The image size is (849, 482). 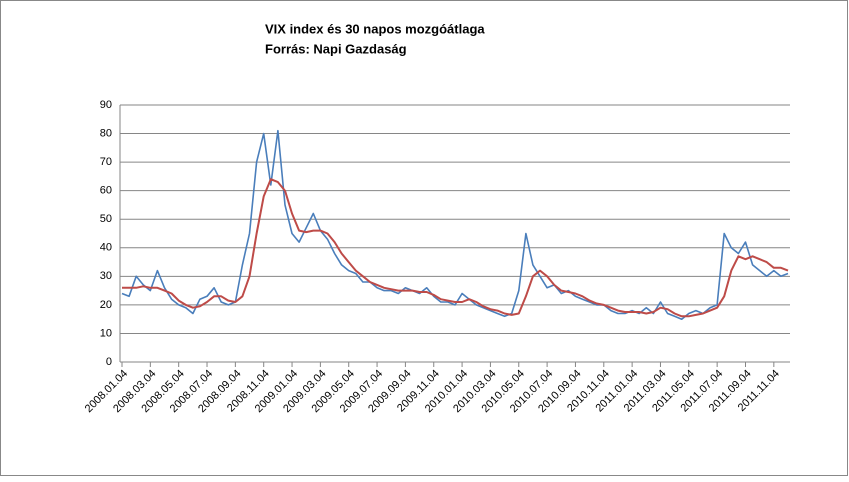 What do you see at coordinates (106, 162) in the screenshot?
I see `y-tick-label: 70` at bounding box center [106, 162].